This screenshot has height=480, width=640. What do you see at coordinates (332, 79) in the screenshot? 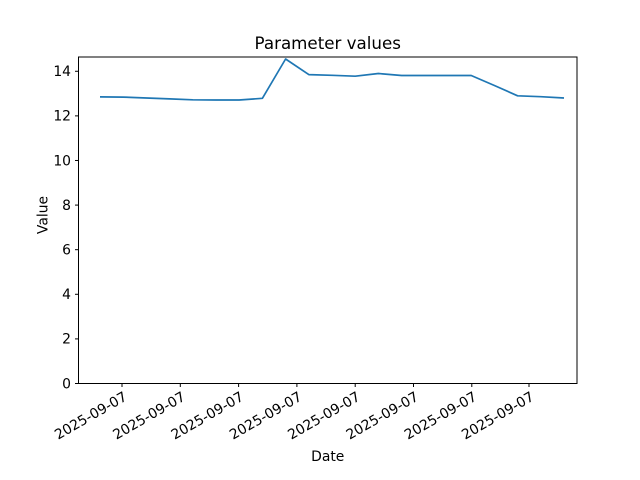
I see `data-line` at bounding box center [332, 79].